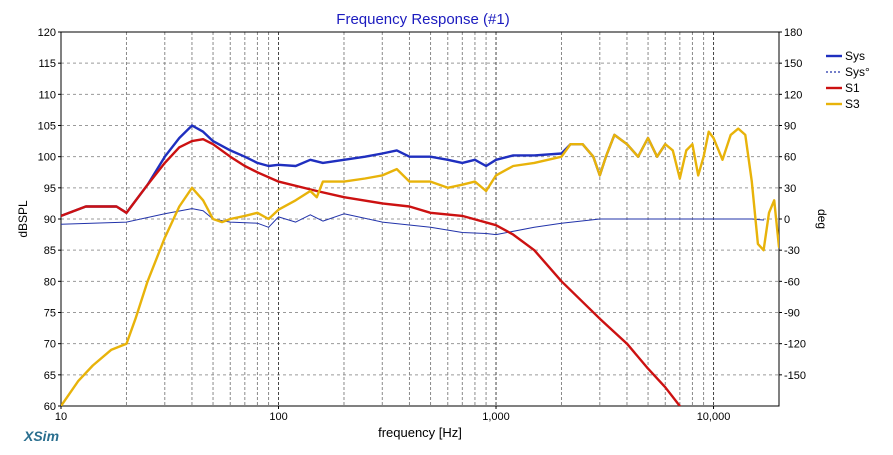  What do you see at coordinates (61, 417) in the screenshot?
I see `x-tick-label: 10` at bounding box center [61, 417].